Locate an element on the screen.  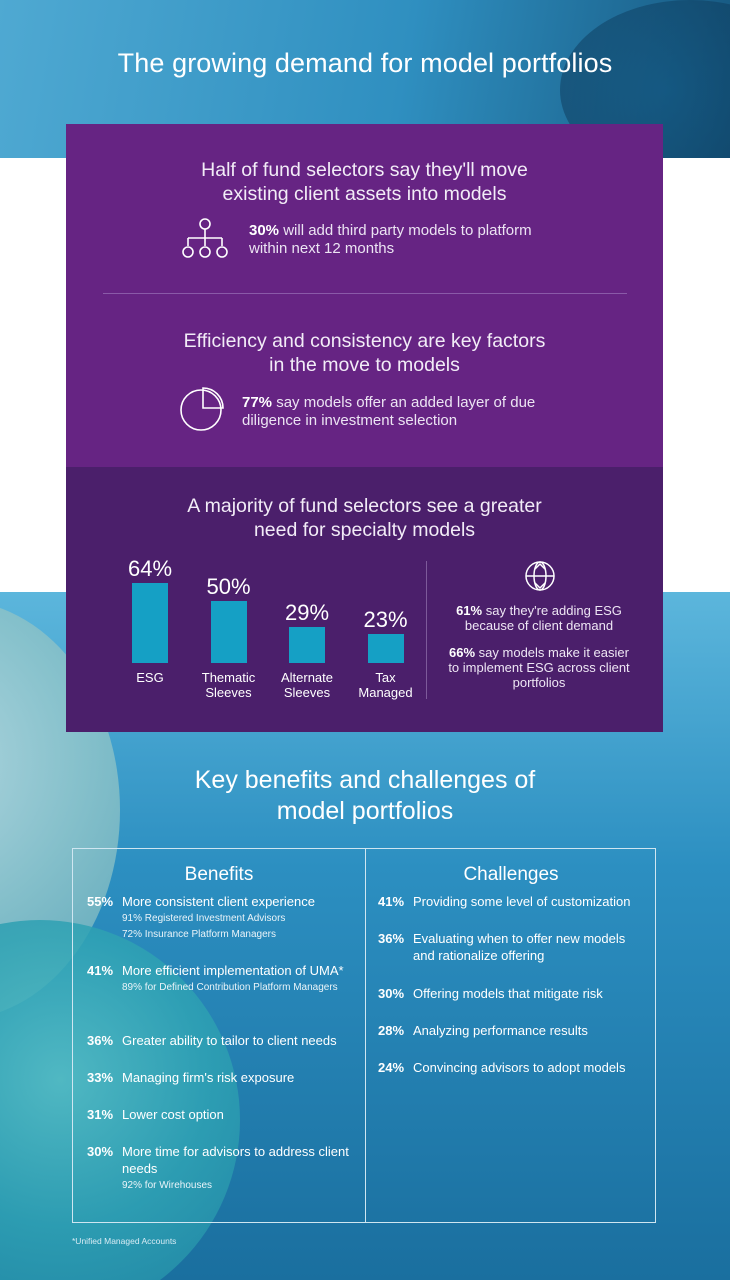
bar-category-label: ESG is located at coordinates (150, 677).